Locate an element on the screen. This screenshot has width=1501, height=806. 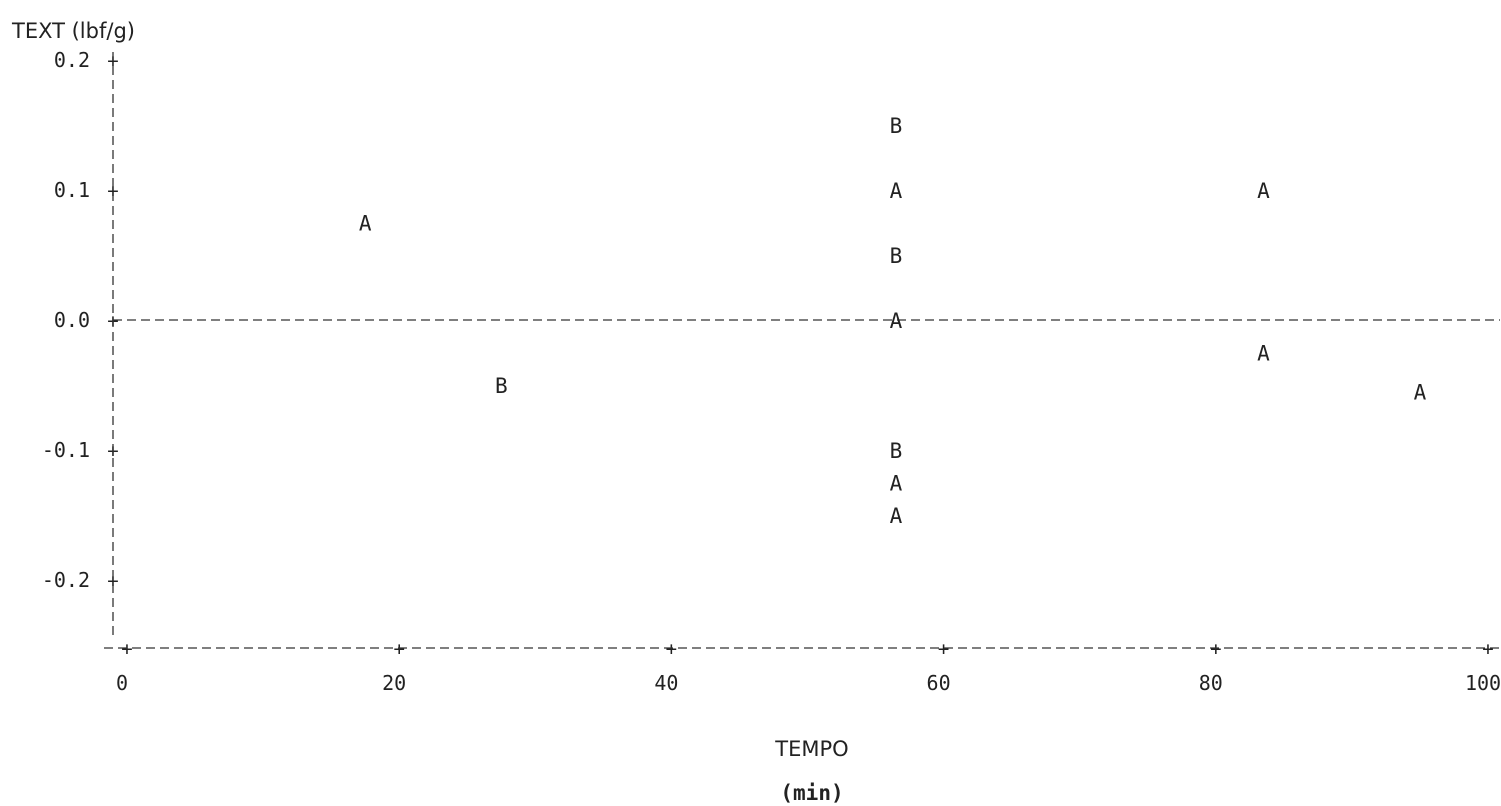
x-tick-label: 60 is located at coordinates (939, 683).